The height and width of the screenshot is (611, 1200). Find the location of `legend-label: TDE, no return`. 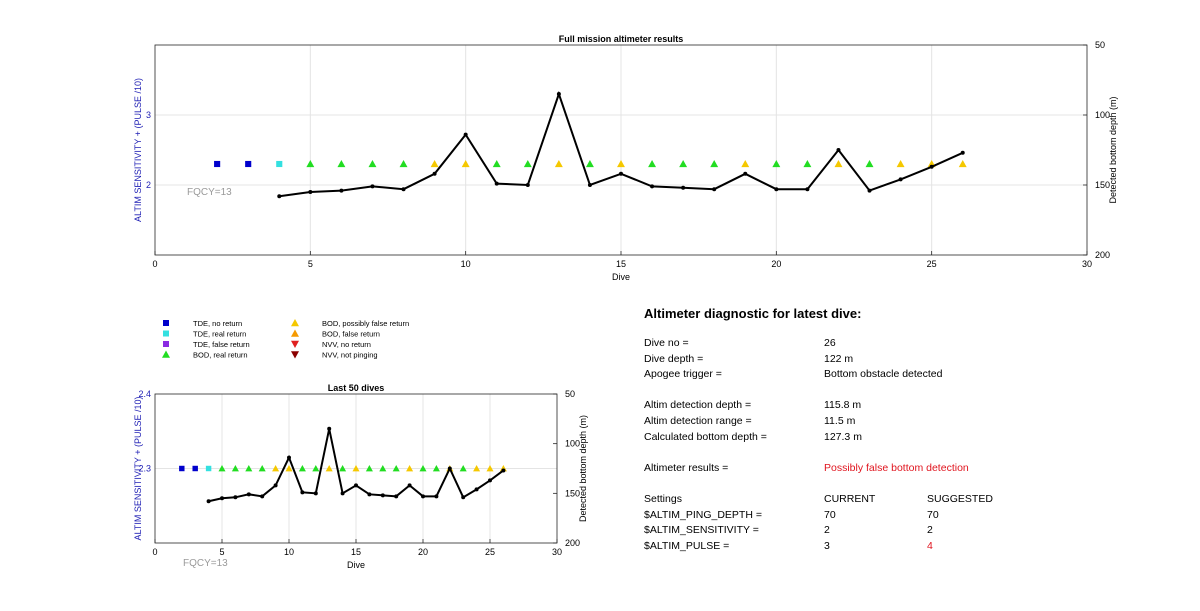

legend-label: TDE, no return is located at coordinates (217, 323).